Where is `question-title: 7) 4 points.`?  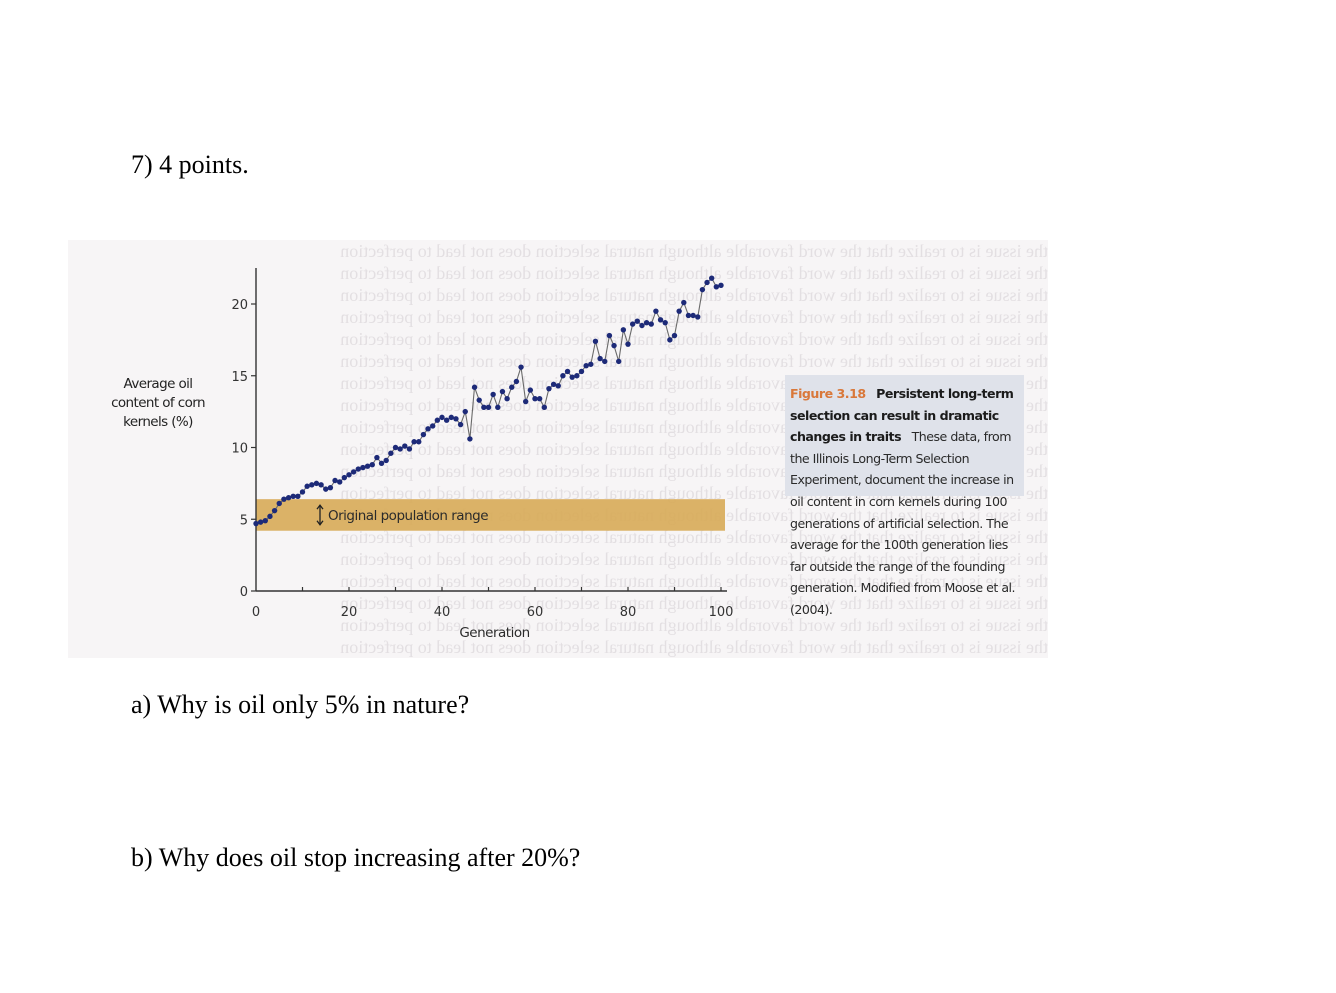 question-title: 7) 4 points. is located at coordinates (190, 164).